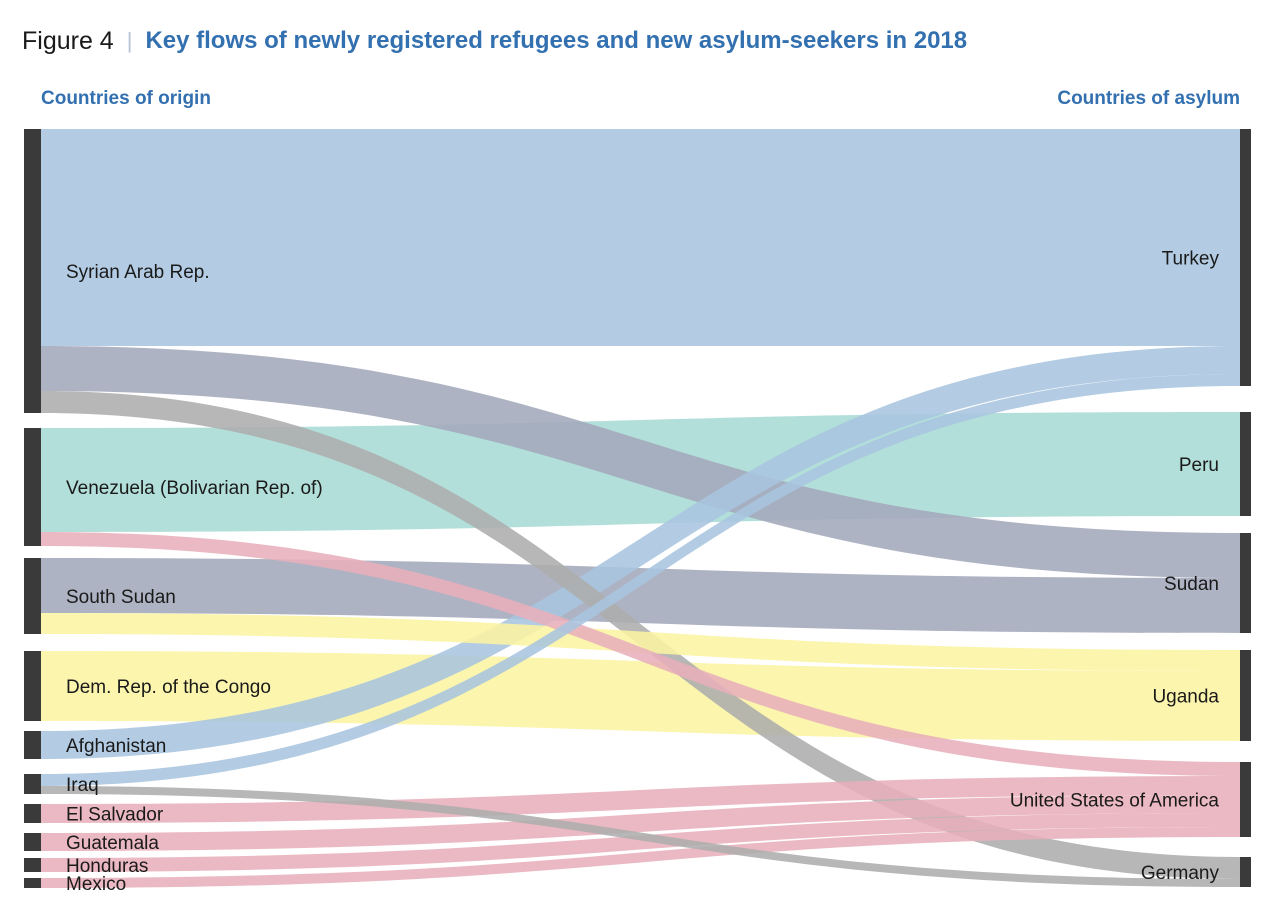  Describe the element at coordinates (107, 866) in the screenshot. I see `origin-label-honduras: Honduras` at that location.